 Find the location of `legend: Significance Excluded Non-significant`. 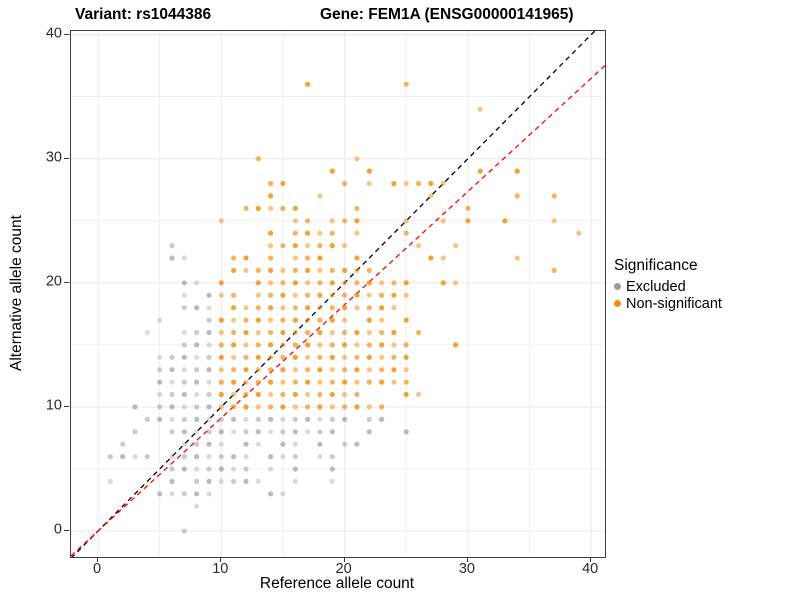

legend: Significance Excluded Non-significant is located at coordinates (668, 284).